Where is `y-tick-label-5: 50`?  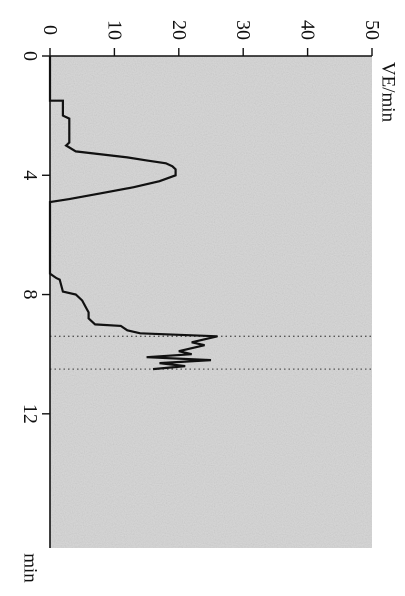 y-tick-label-5: 50 is located at coordinates (372, 30).